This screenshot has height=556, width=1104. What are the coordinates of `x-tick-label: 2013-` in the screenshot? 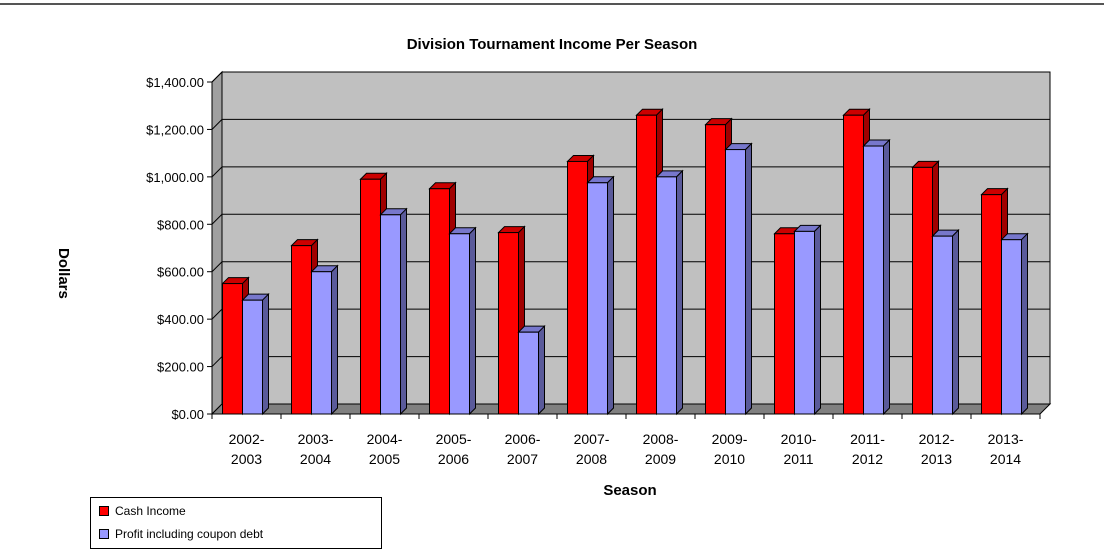 It's located at (1006, 439).